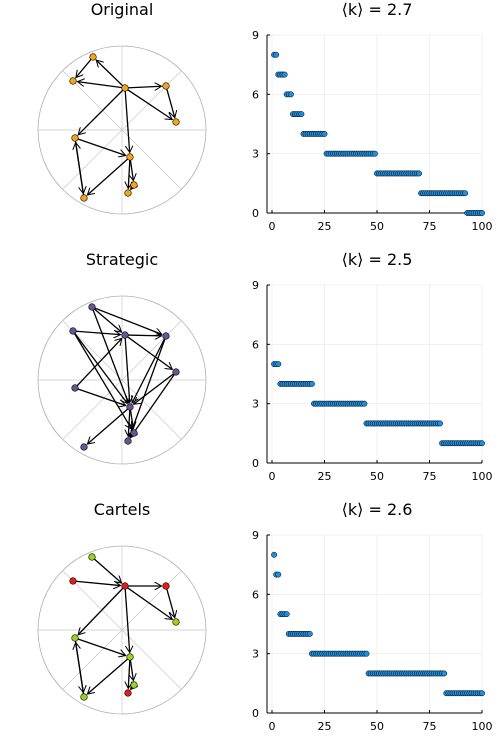 This screenshot has width=500, height=750. What do you see at coordinates (122, 9) in the screenshot?
I see `network-title-original: Original` at bounding box center [122, 9].